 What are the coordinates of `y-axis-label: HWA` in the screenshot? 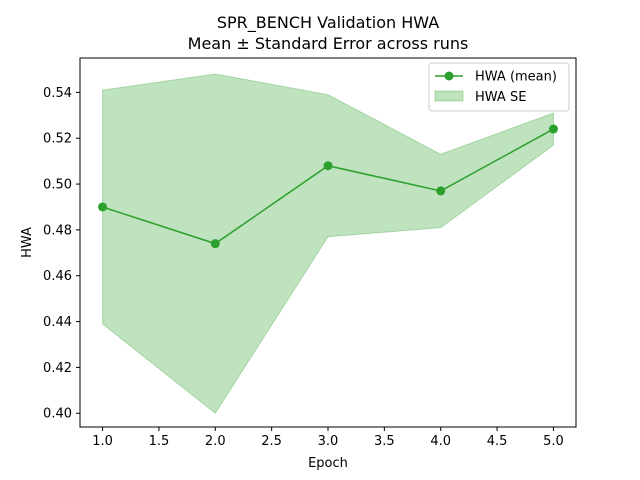 It's located at (27, 242).